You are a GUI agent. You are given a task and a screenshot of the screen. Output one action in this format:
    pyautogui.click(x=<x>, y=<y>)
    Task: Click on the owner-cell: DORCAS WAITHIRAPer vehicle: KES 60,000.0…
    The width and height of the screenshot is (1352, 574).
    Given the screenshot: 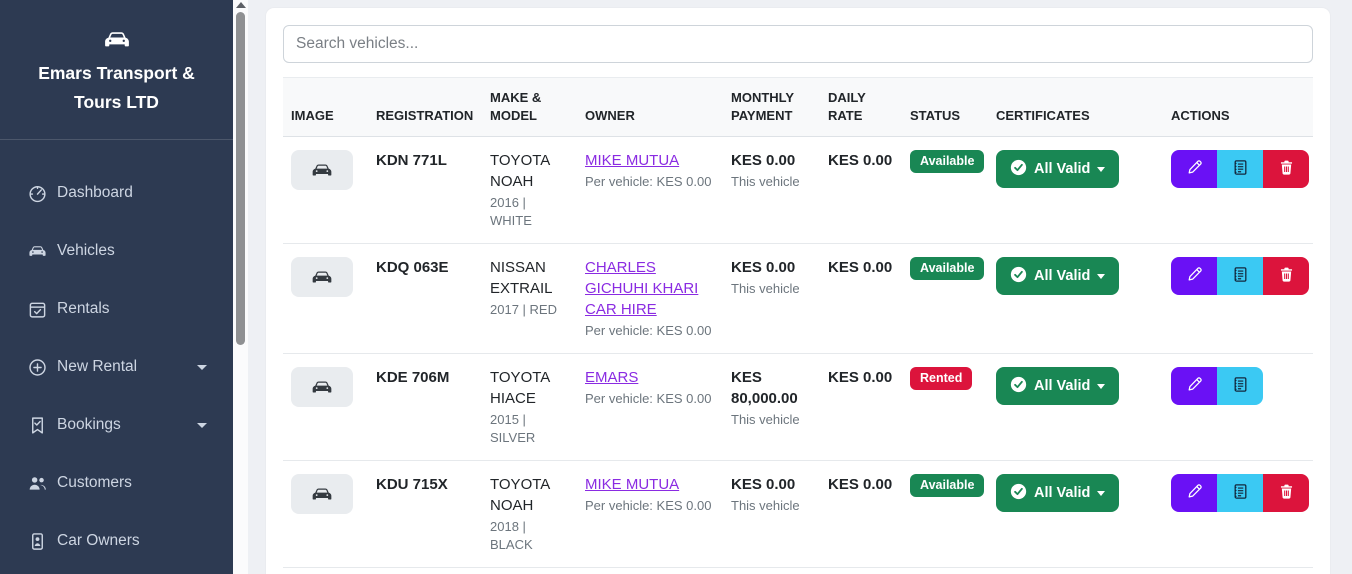 What is the action you would take?
    pyautogui.click(x=650, y=570)
    